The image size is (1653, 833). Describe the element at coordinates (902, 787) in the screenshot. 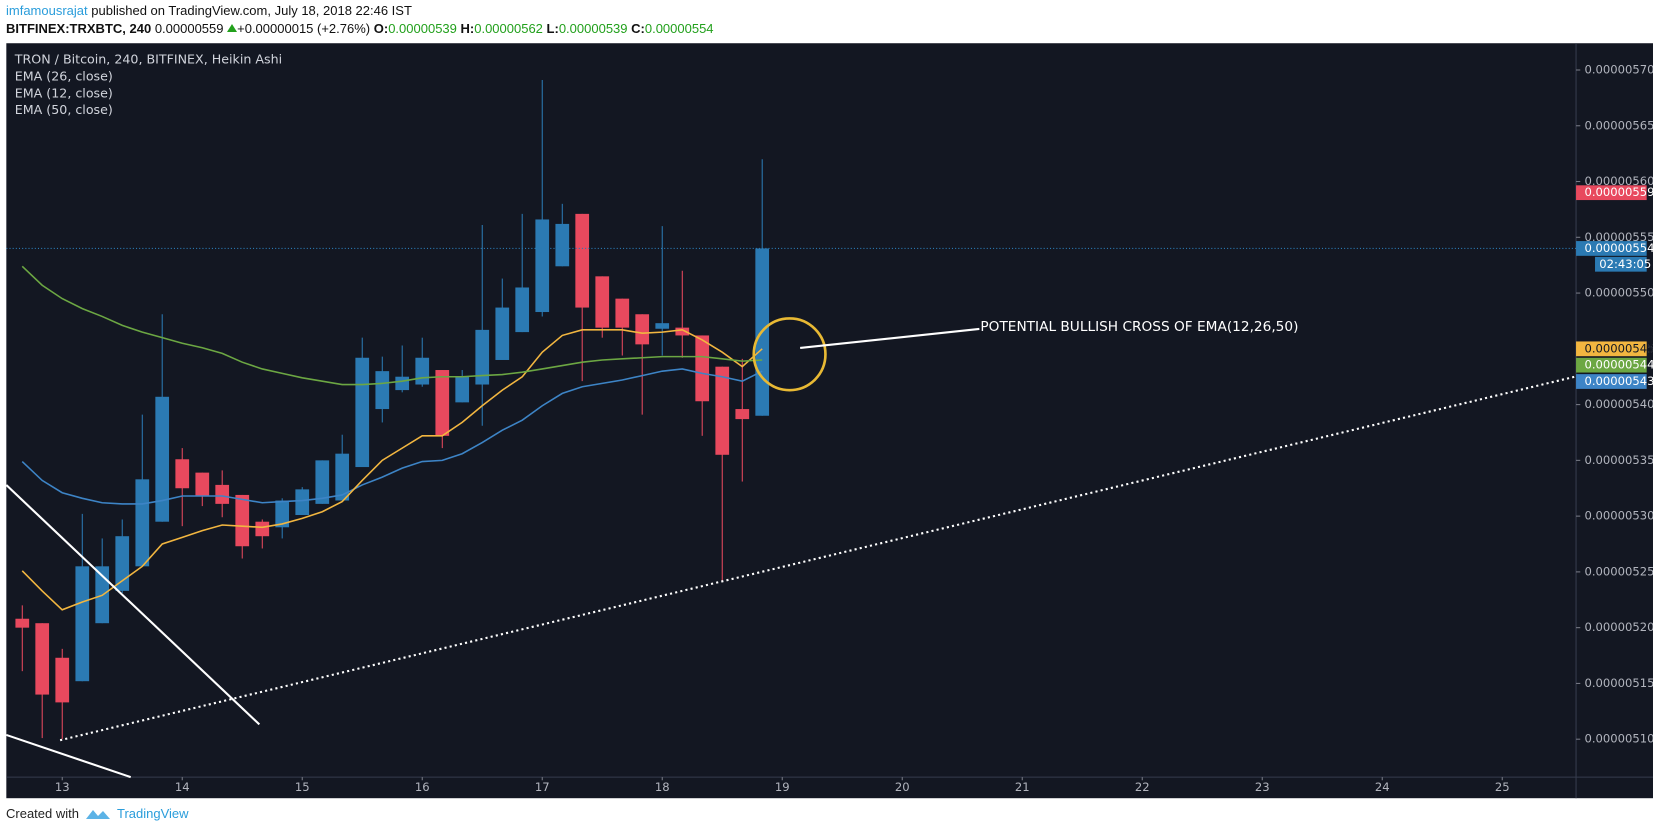

I see `x-tick-label: 20` at that location.